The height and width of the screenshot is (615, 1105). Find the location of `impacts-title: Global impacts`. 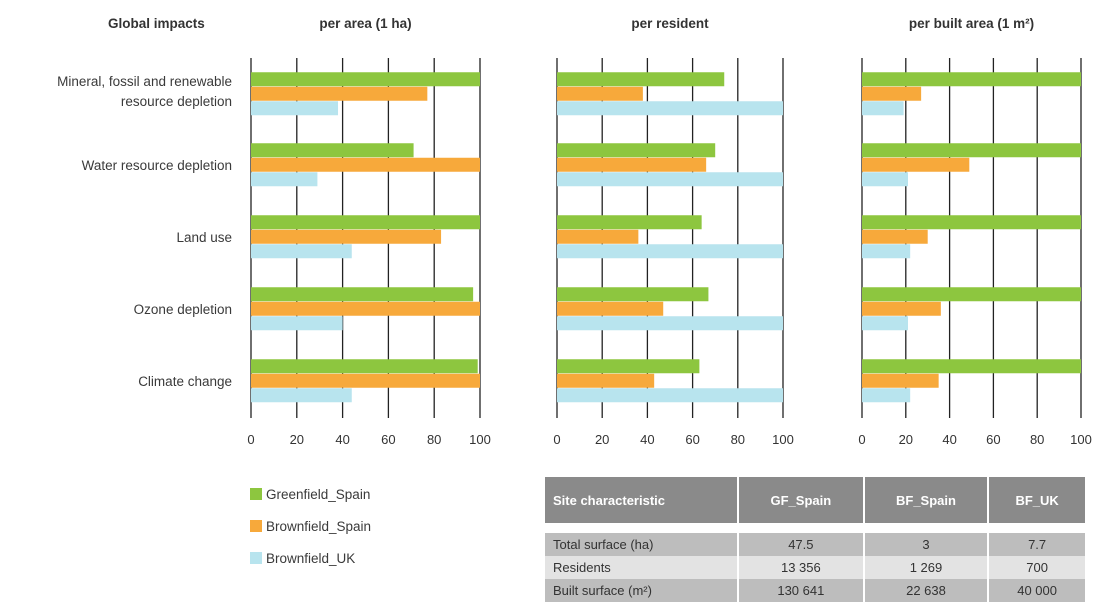

impacts-title: Global impacts is located at coordinates (156, 23).